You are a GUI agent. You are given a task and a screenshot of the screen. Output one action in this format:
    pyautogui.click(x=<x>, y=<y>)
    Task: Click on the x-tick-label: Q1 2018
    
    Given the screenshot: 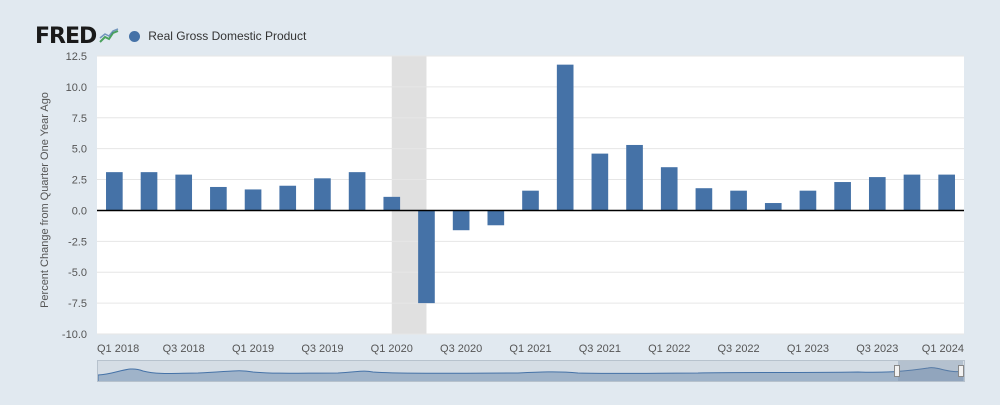 What is the action you would take?
    pyautogui.click(x=118, y=349)
    